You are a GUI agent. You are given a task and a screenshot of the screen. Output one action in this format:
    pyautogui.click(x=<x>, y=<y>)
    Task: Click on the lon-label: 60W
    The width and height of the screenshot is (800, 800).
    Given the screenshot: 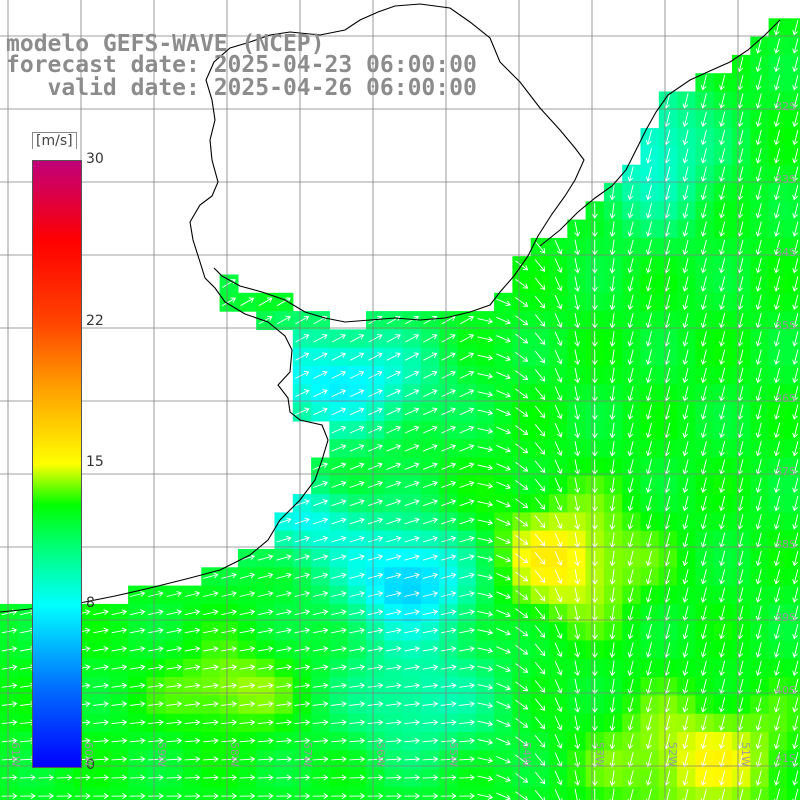 What is the action you would take?
    pyautogui.click(x=88, y=754)
    